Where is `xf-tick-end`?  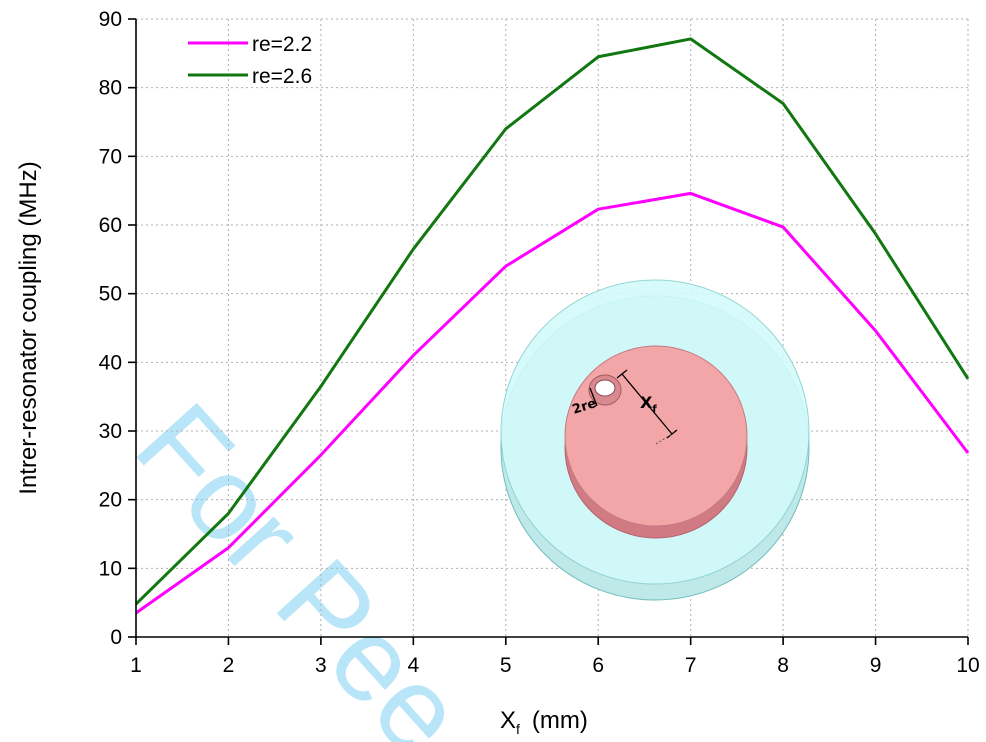
xf-tick-end is located at coordinates (672, 434).